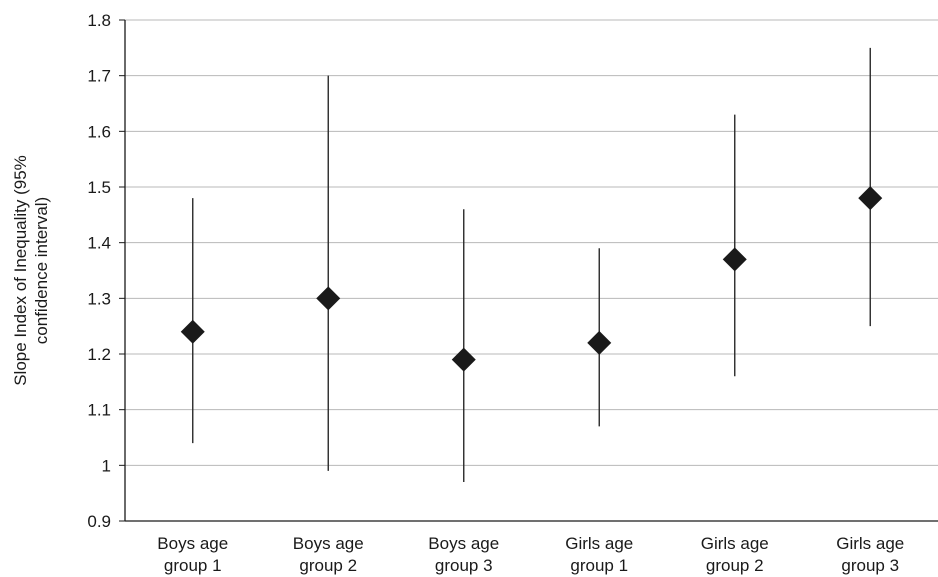  I want to click on y-tick-label: 1.6, so click(99, 131).